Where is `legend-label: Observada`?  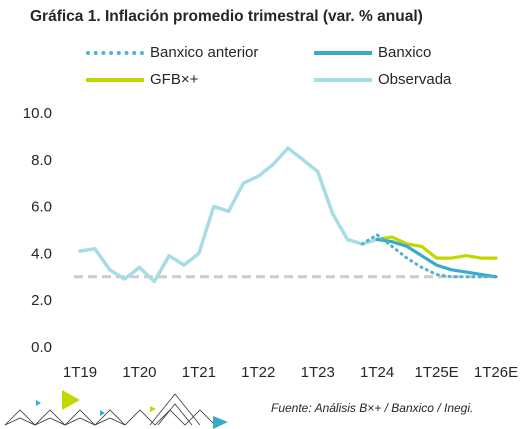
legend-label: Observada is located at coordinates (415, 79).